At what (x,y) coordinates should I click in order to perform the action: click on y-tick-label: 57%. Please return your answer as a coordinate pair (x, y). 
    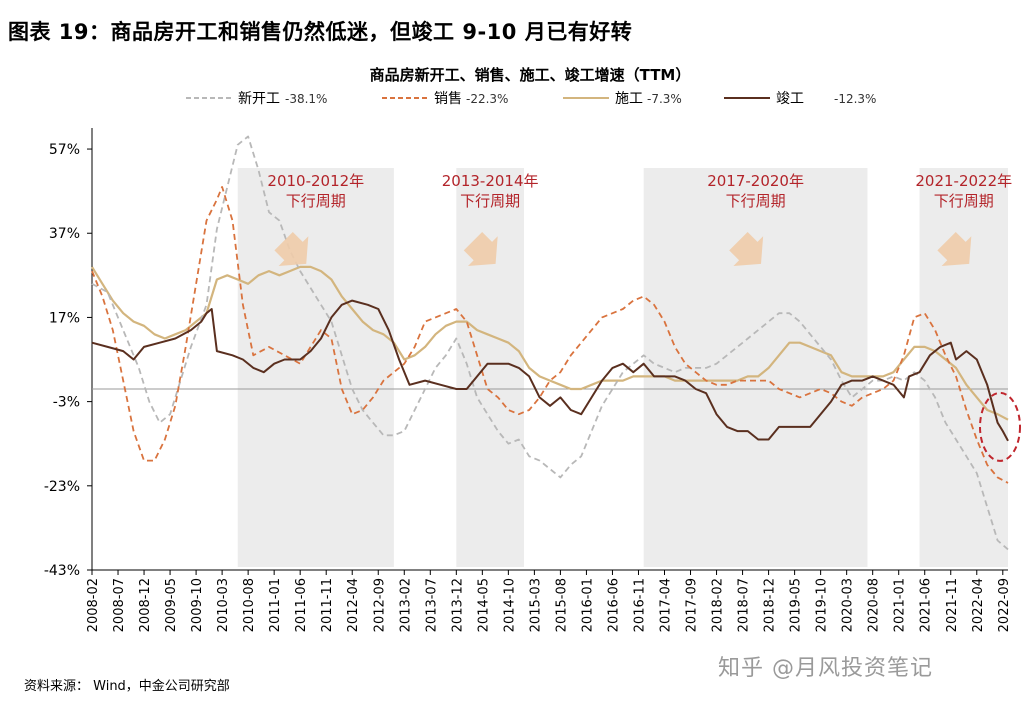
    Looking at the image, I should click on (64, 150).